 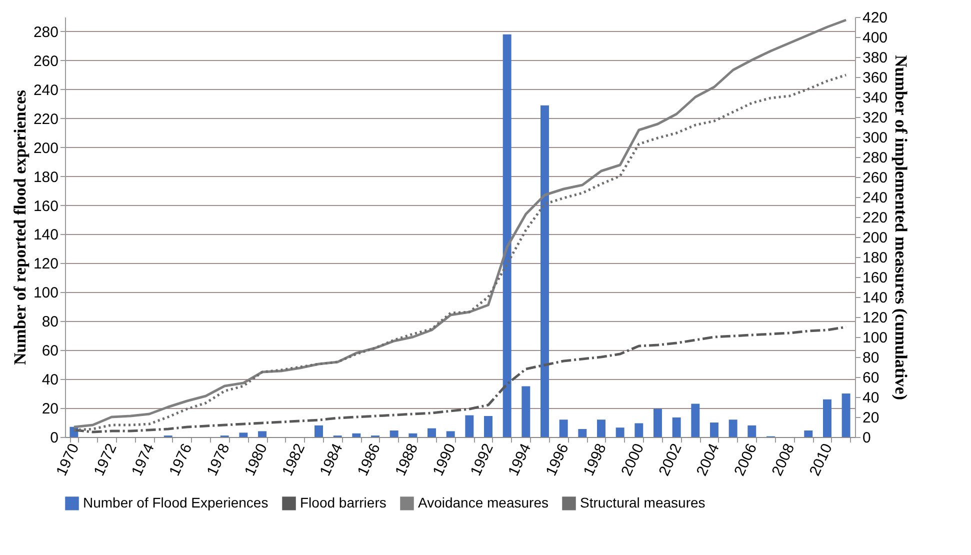 I want to click on y-tick-label: 200, so click(x=45, y=148).